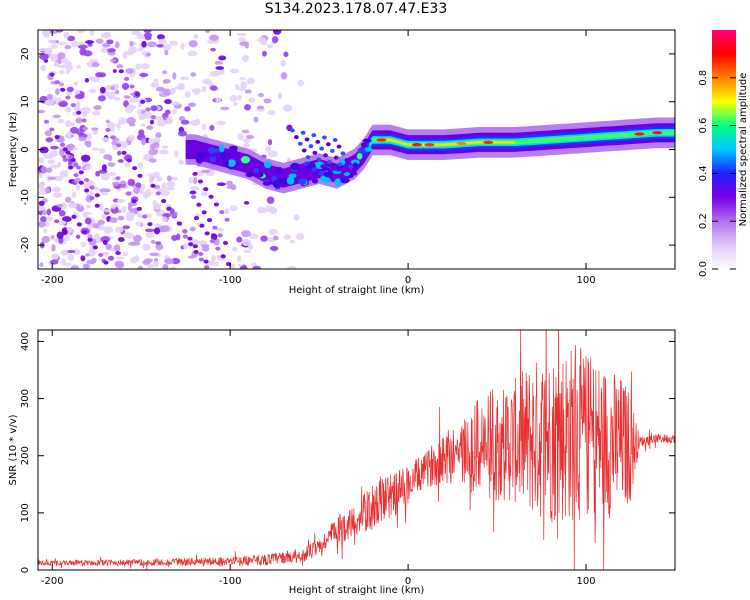 The width and height of the screenshot is (750, 600). I want to click on colorbar-gradient, so click(724, 149).